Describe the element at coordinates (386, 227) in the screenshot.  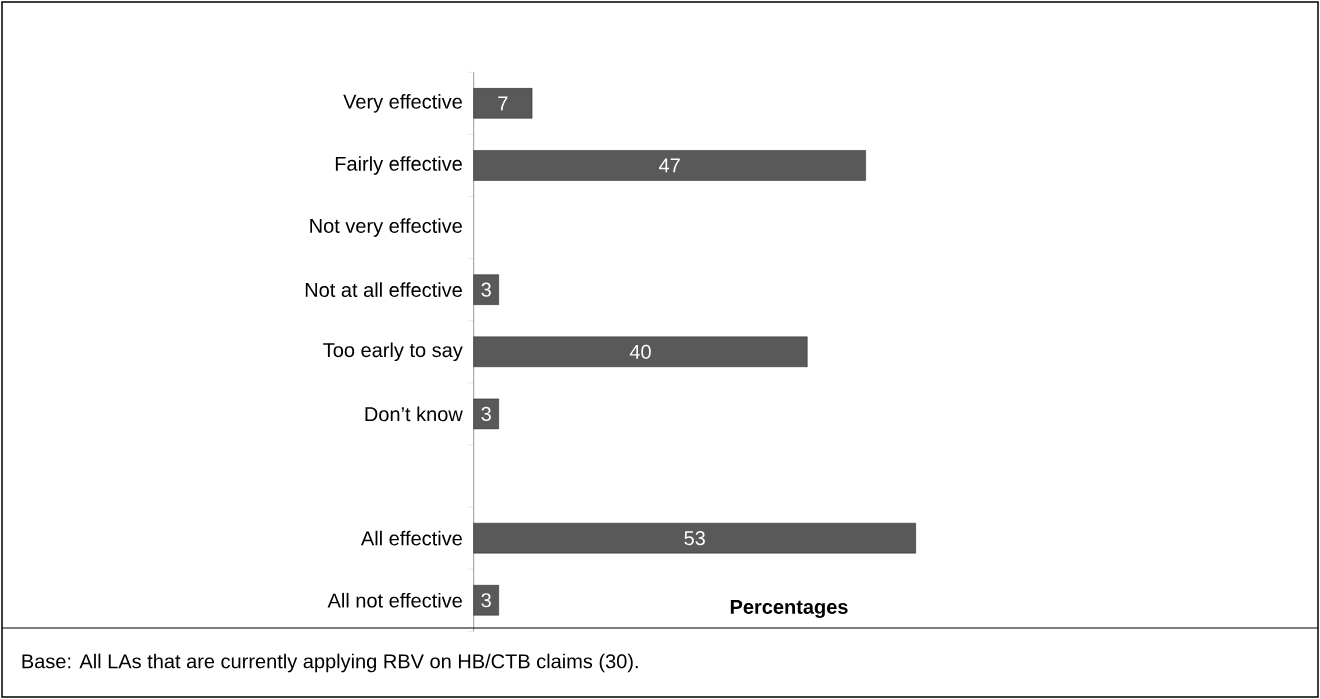
I see `y-tick-label: Not very effective` at that location.